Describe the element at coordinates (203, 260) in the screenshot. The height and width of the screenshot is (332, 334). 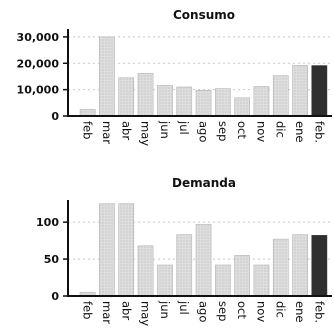
I see `demanda-bar-ago` at that location.